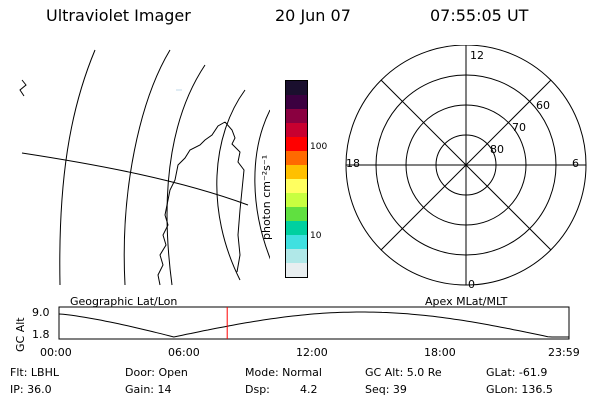  What do you see at coordinates (403, 372) in the screenshot?
I see `gc-alt-info: GC Alt: 5.0 Re` at bounding box center [403, 372].